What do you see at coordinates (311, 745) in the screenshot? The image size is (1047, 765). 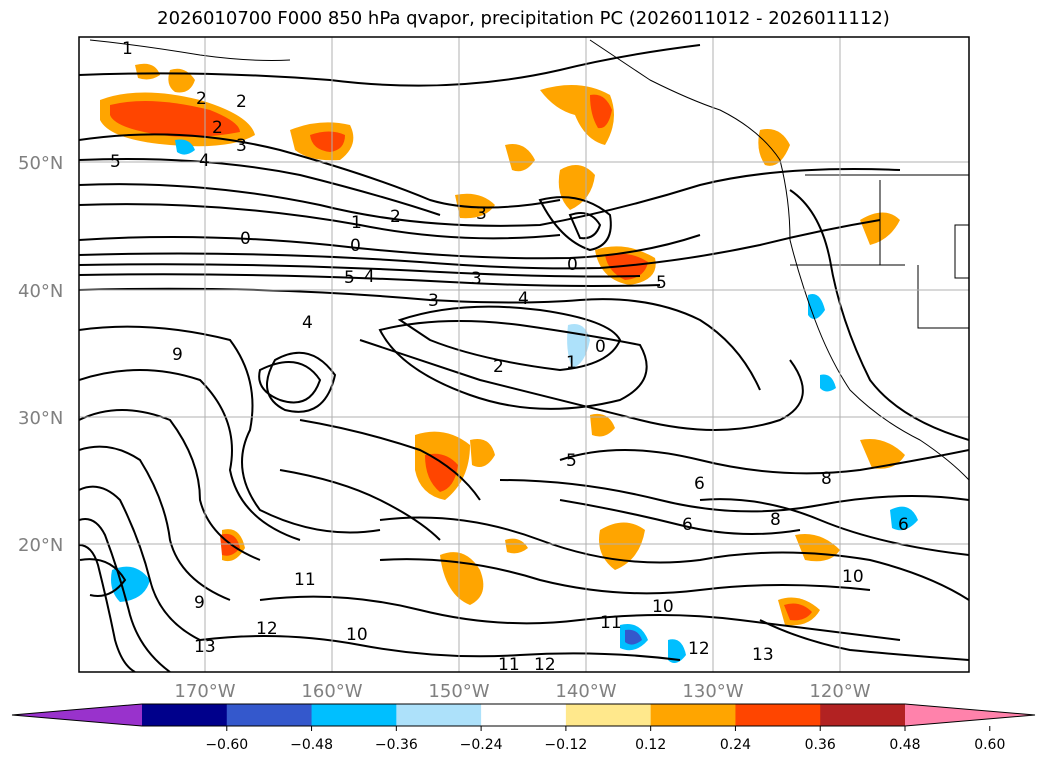 I see `colorbar-tick-label: −0.48` at bounding box center [311, 745].